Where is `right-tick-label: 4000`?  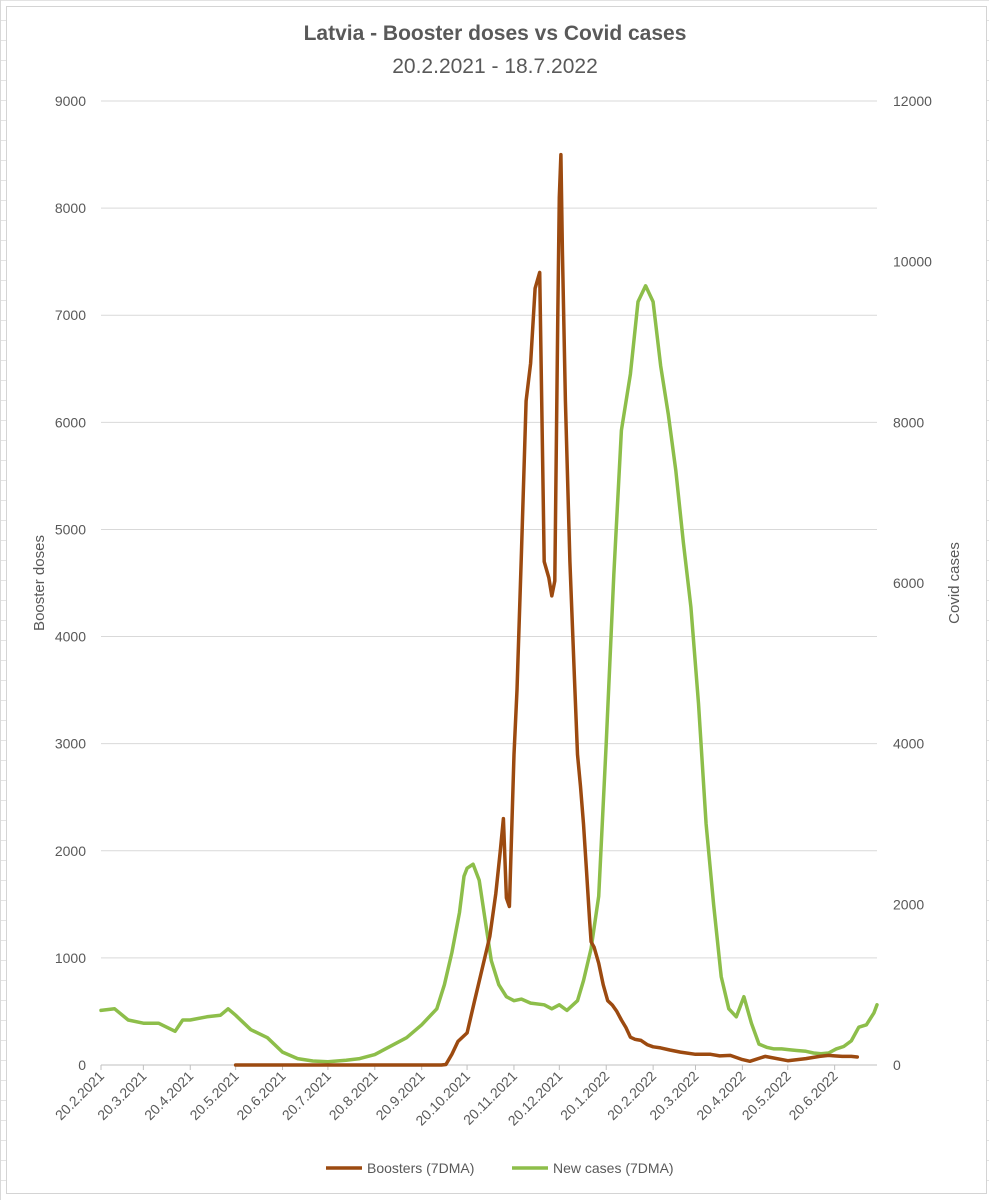
right-tick-label: 4000 is located at coordinates (908, 744).